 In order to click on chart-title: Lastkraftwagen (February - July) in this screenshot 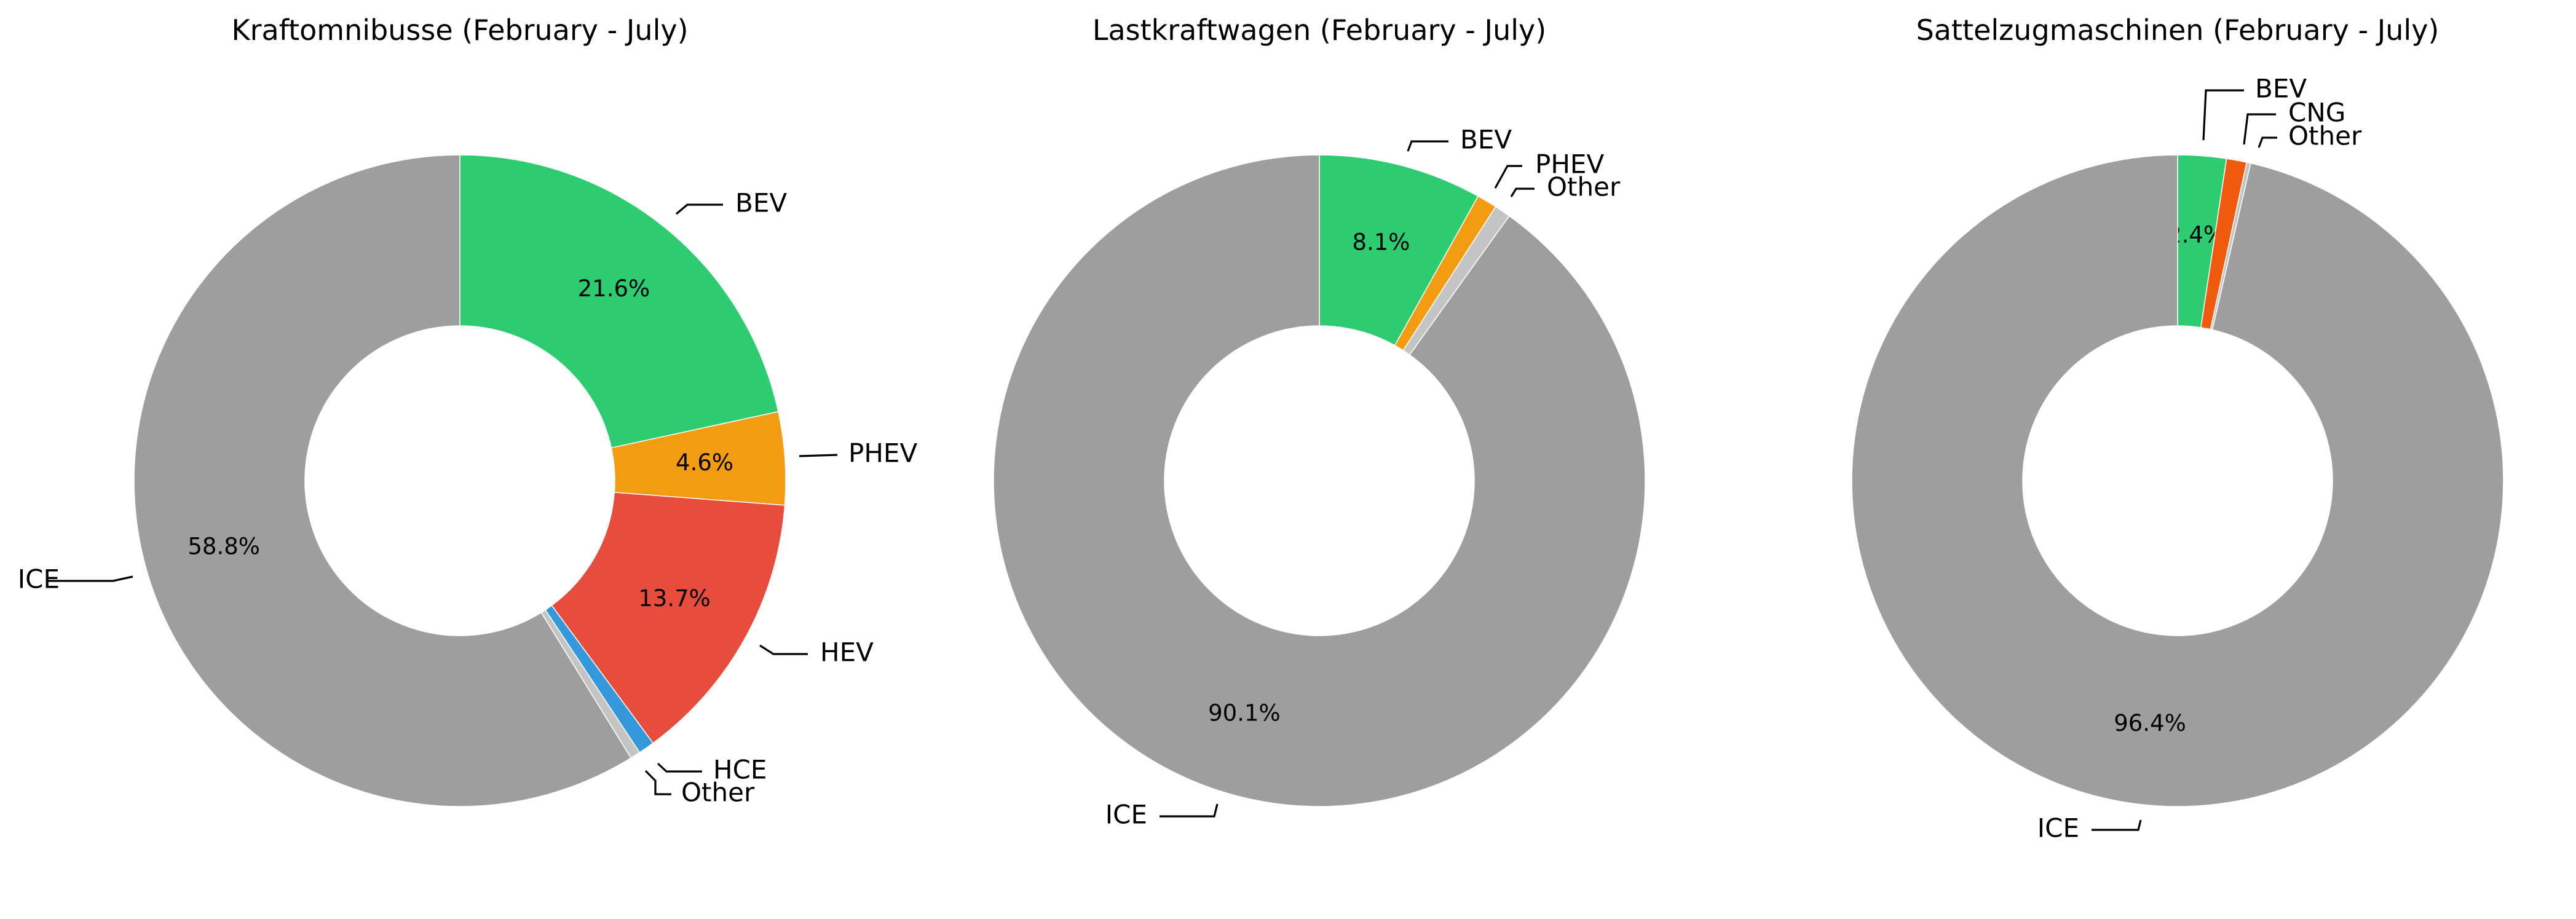, I will do `click(1319, 30)`.